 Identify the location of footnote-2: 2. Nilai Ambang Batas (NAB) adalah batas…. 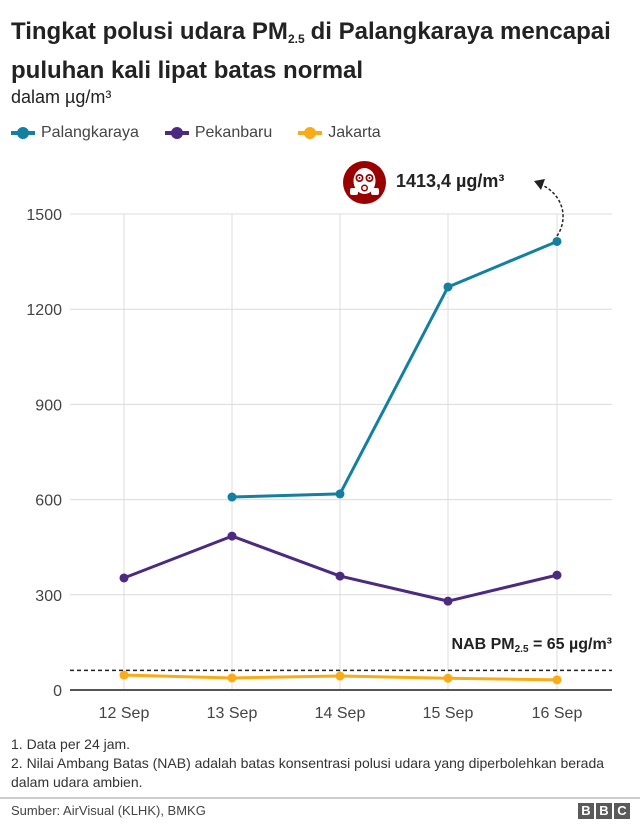
(308, 772).